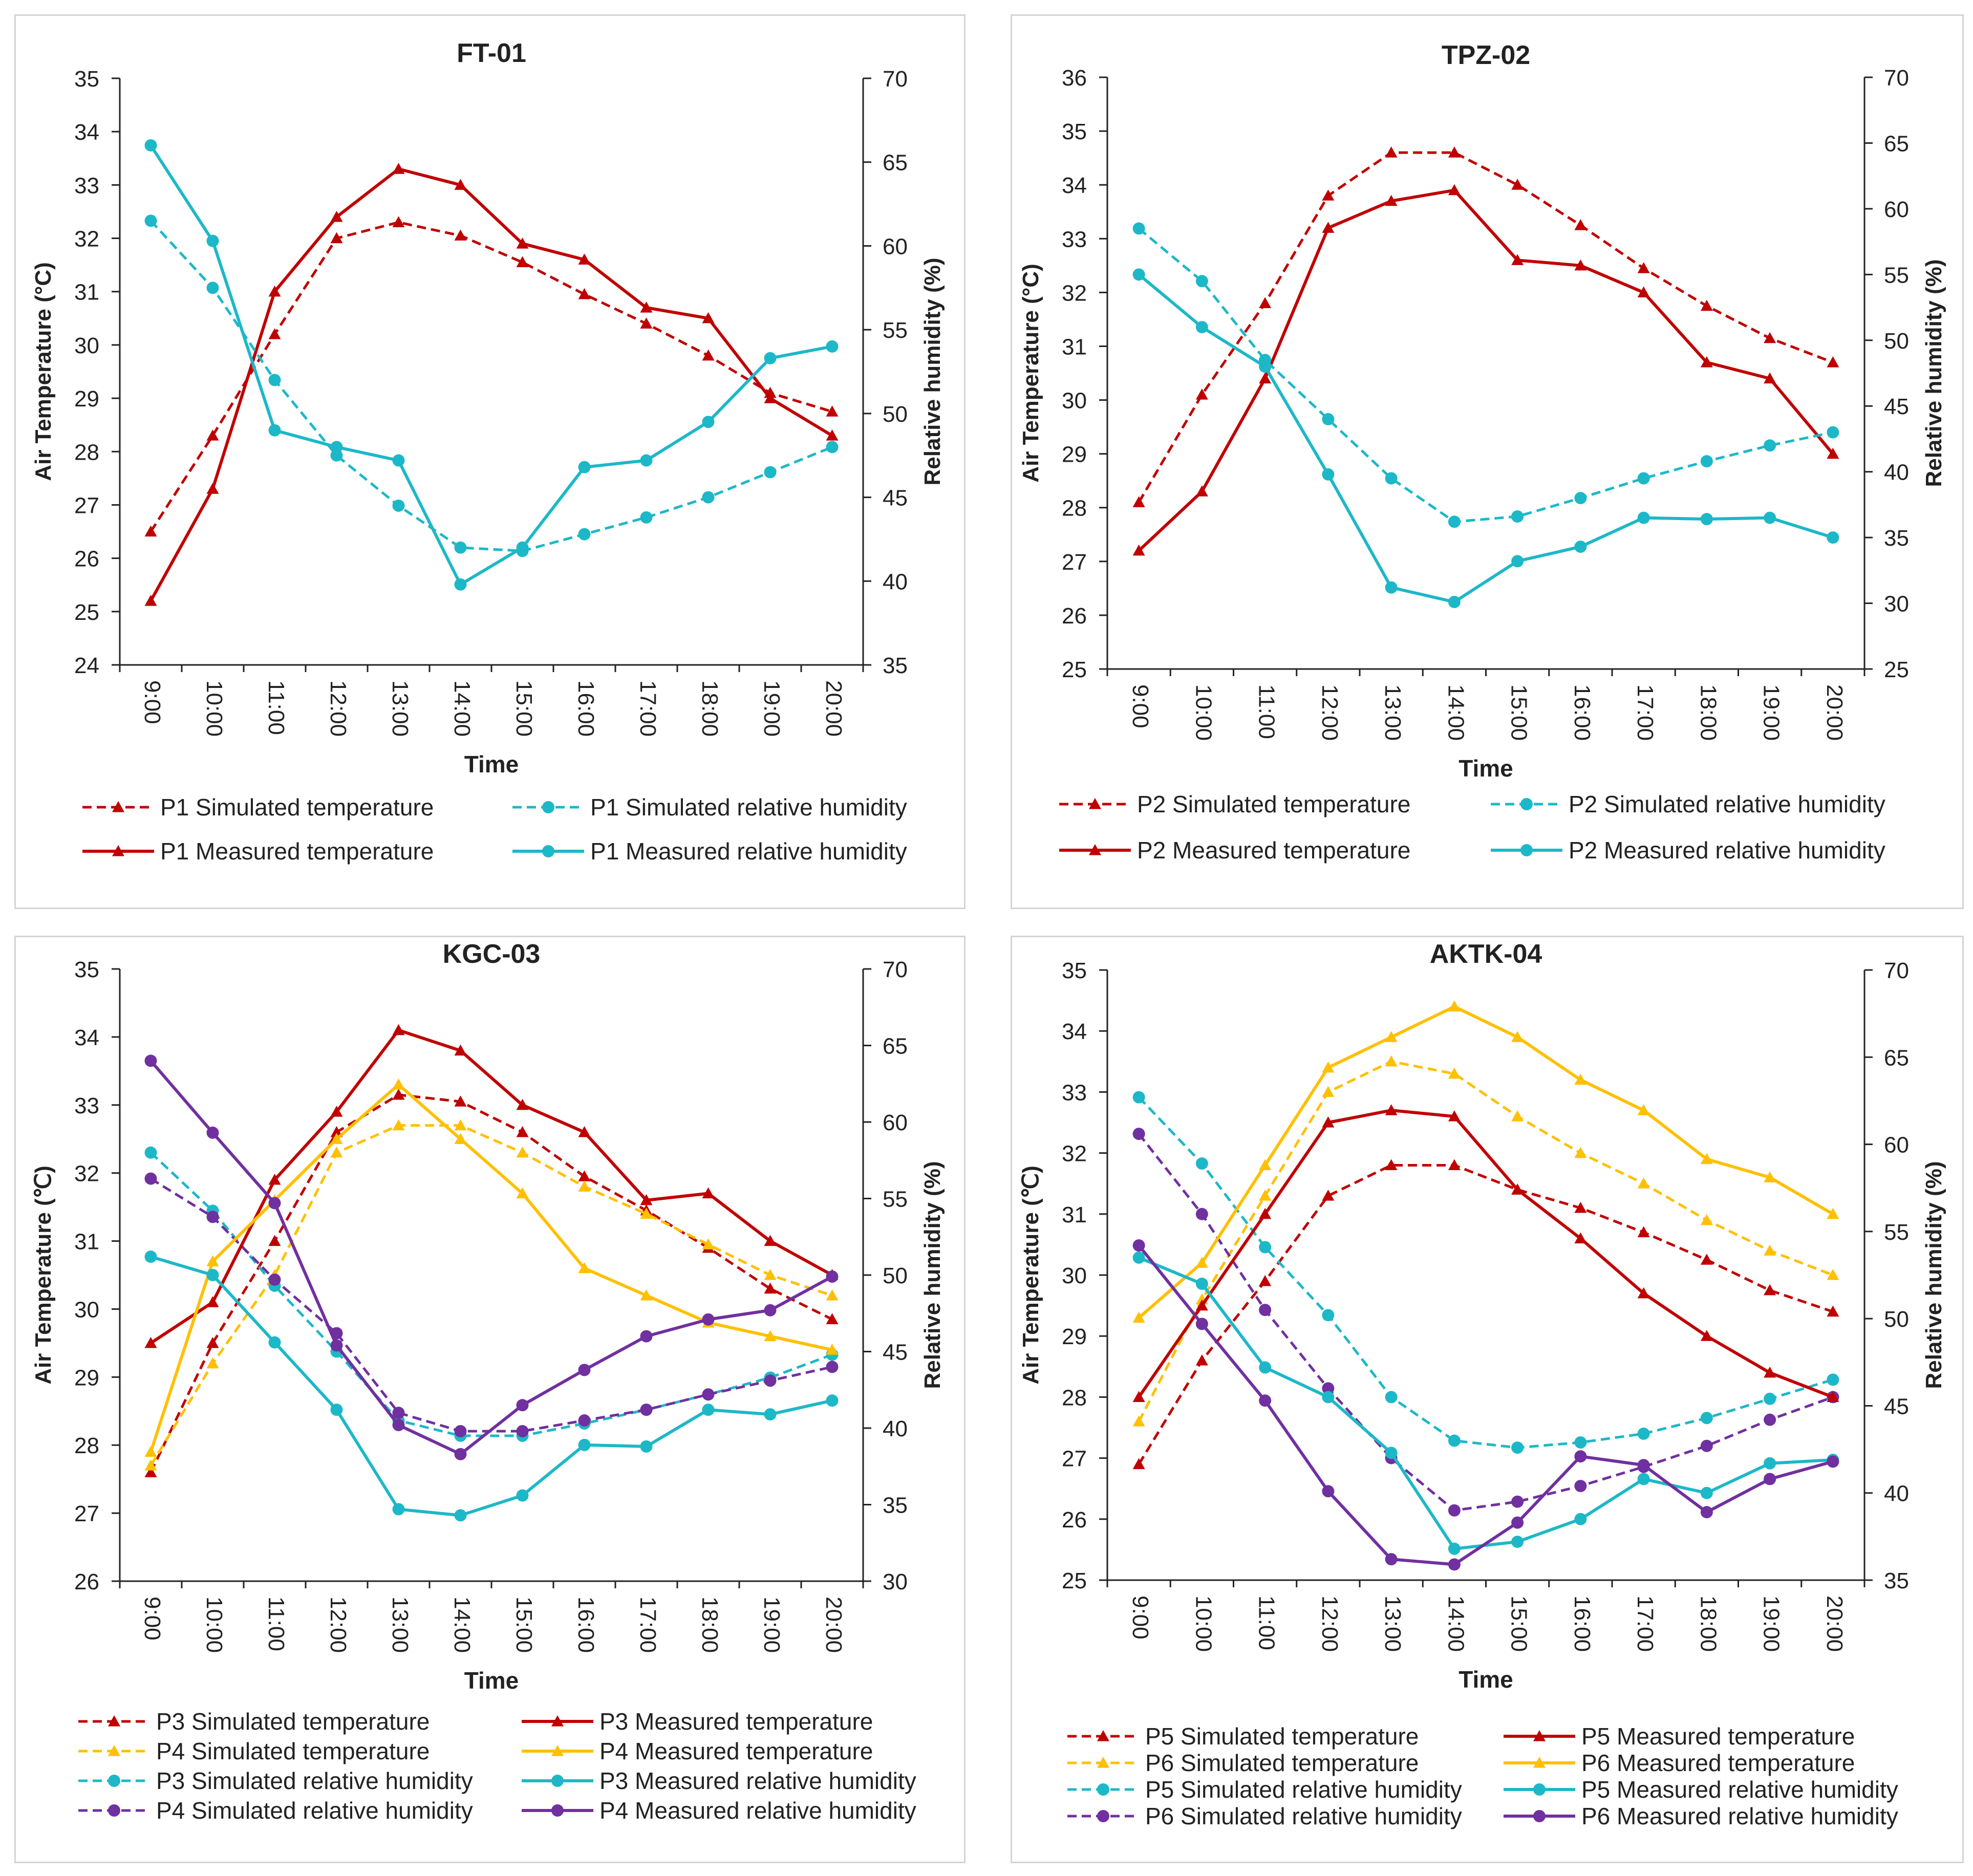 The image size is (1973, 1876). Describe the element at coordinates (736, 1722) in the screenshot. I see `kgc-03-legend-p3-measured-temperature-label: P3 Measured temperature` at that location.